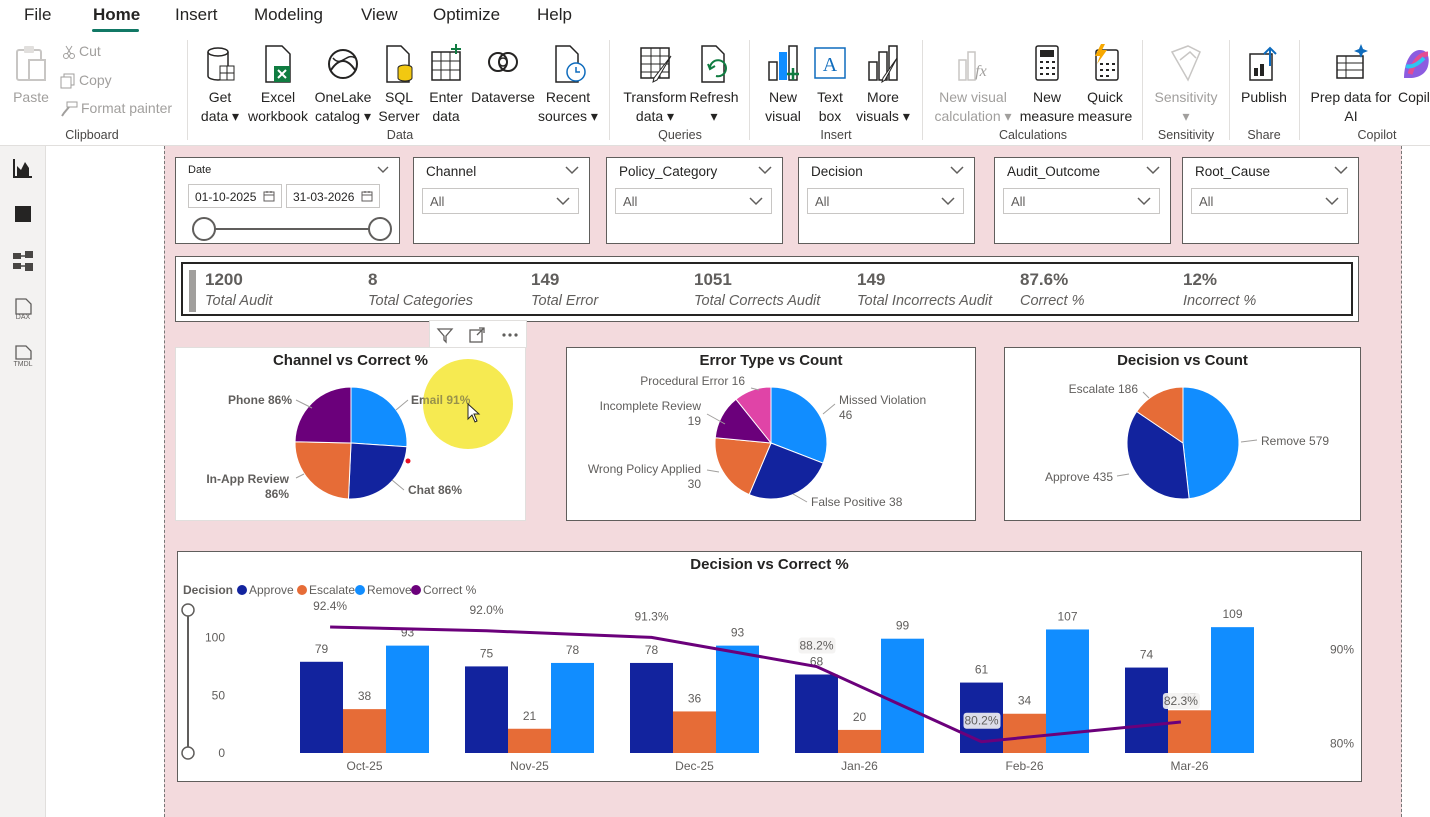 Image resolution: width=1430 pixels, height=817 pixels. Describe the element at coordinates (23, 168) in the screenshot. I see `report-view-icon` at that location.